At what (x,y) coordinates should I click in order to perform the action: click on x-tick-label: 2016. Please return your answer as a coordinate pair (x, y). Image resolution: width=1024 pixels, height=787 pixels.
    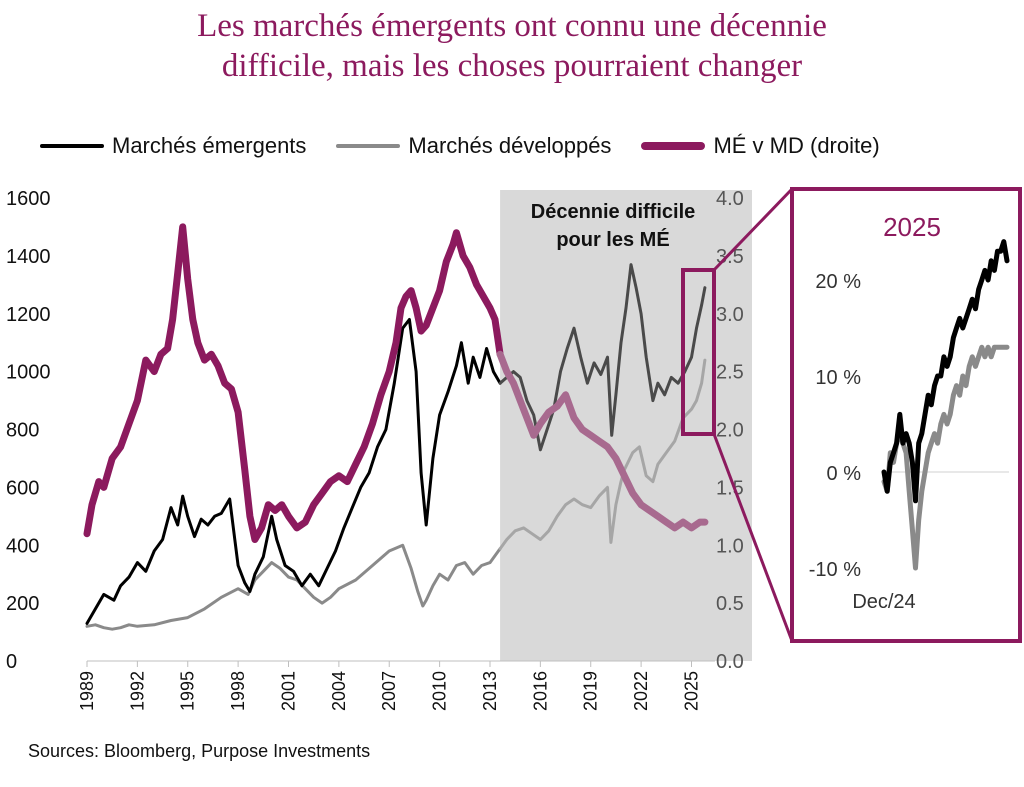
    Looking at the image, I should click on (540, 691).